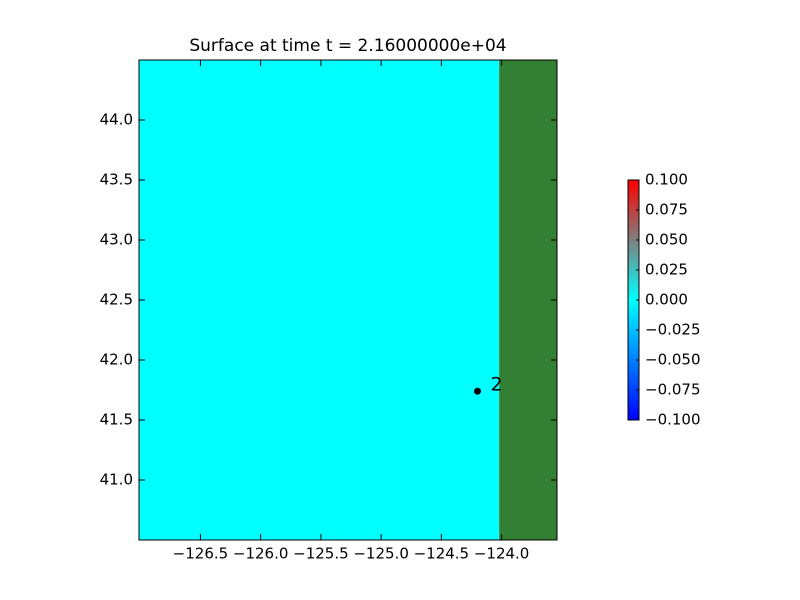  What do you see at coordinates (673, 360) in the screenshot?
I see `colorbar-tick-label: −0.050` at bounding box center [673, 360].